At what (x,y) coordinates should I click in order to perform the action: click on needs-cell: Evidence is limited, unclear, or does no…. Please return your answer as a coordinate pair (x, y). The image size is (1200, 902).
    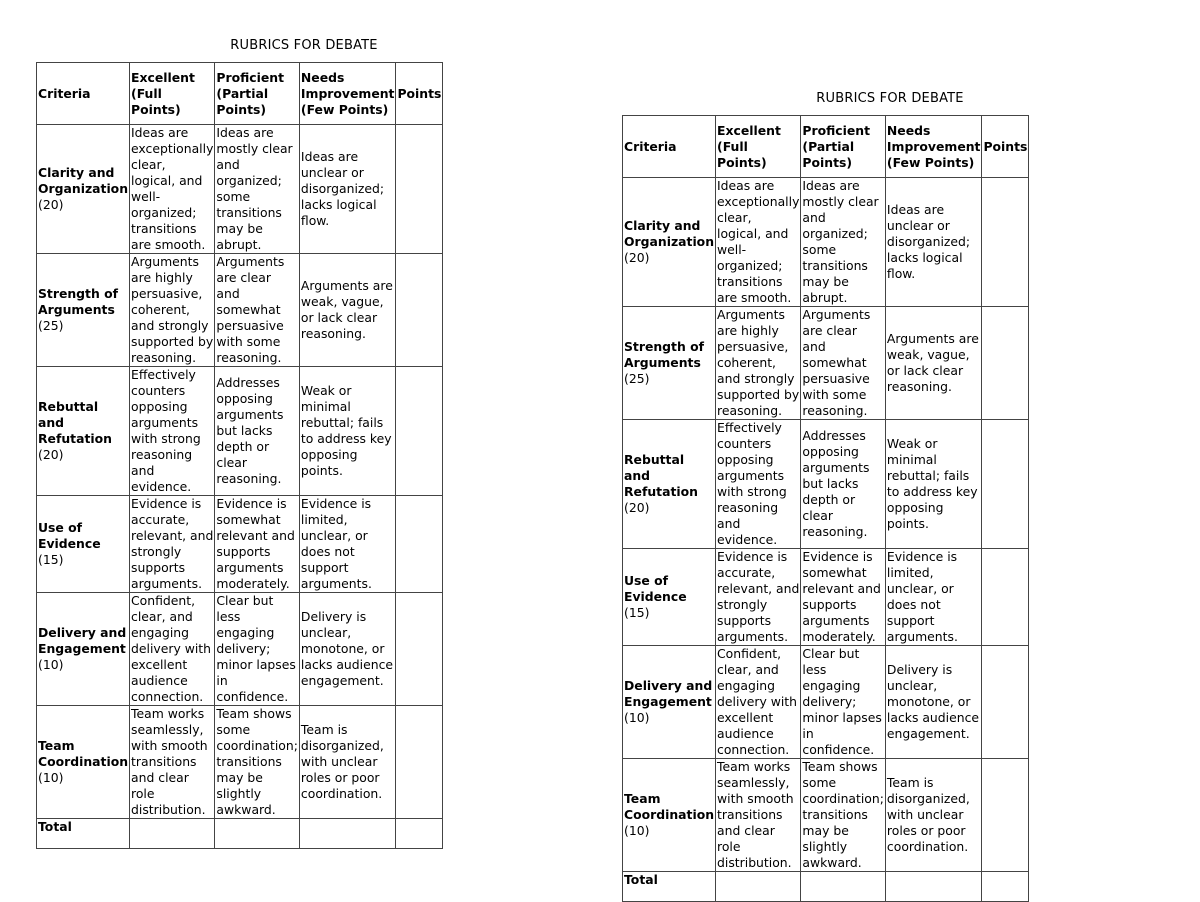
    Looking at the image, I should click on (933, 597).